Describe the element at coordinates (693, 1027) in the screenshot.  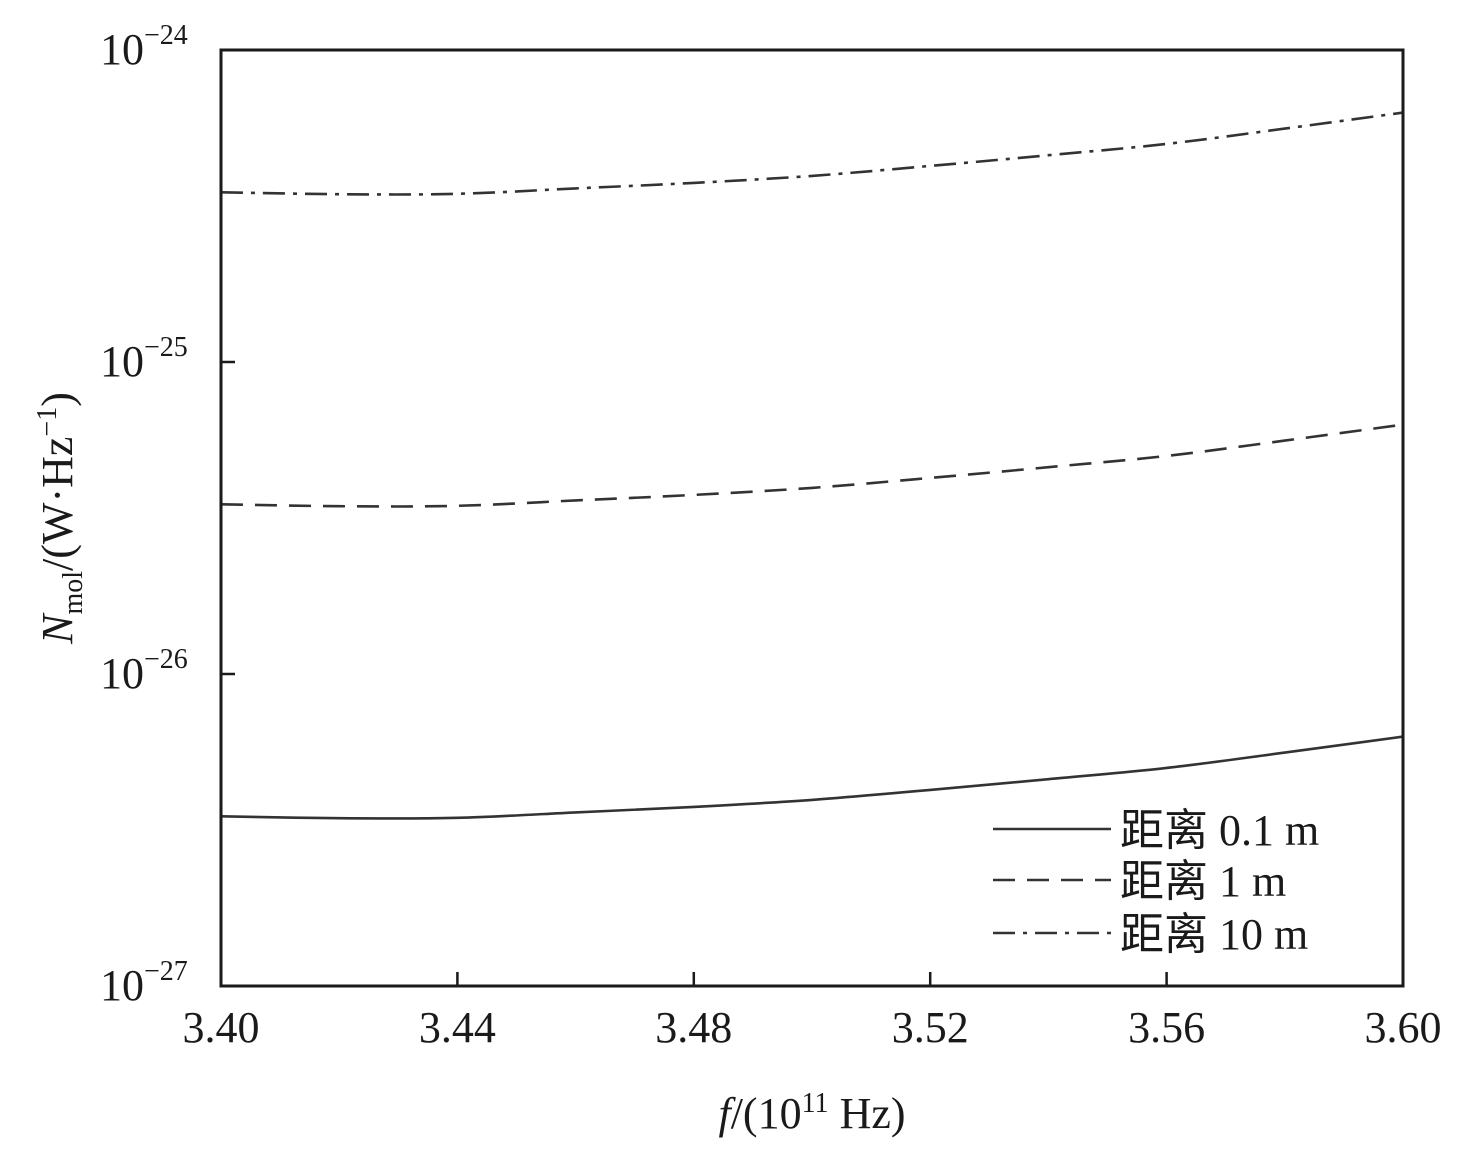
I see `x-tick-label-3: 3.48` at that location.